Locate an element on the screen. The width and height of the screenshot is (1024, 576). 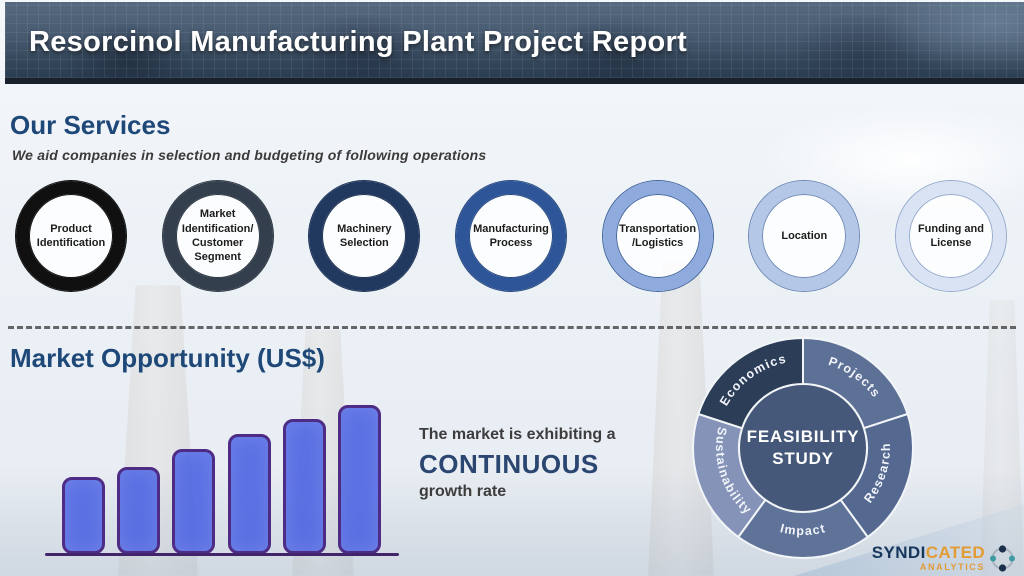
service-circle: Transportation /Logistics is located at coordinates (657, 236).